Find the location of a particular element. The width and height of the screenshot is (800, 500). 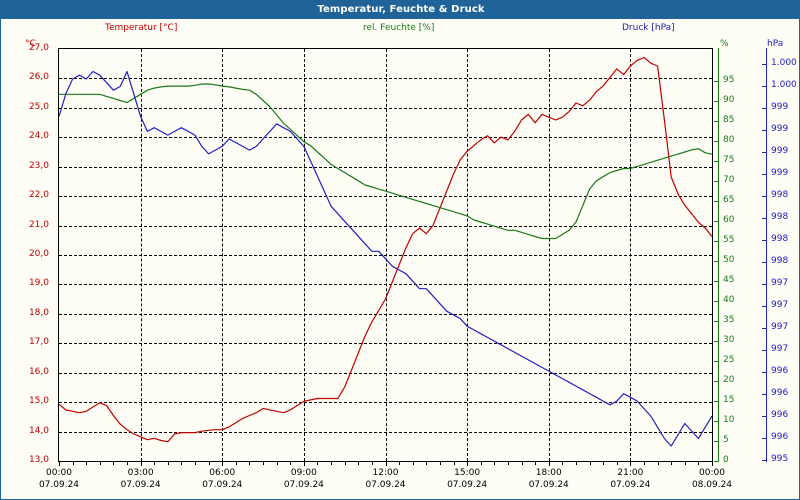

right-axis-percent-tick-label: 55 is located at coordinates (729, 240).